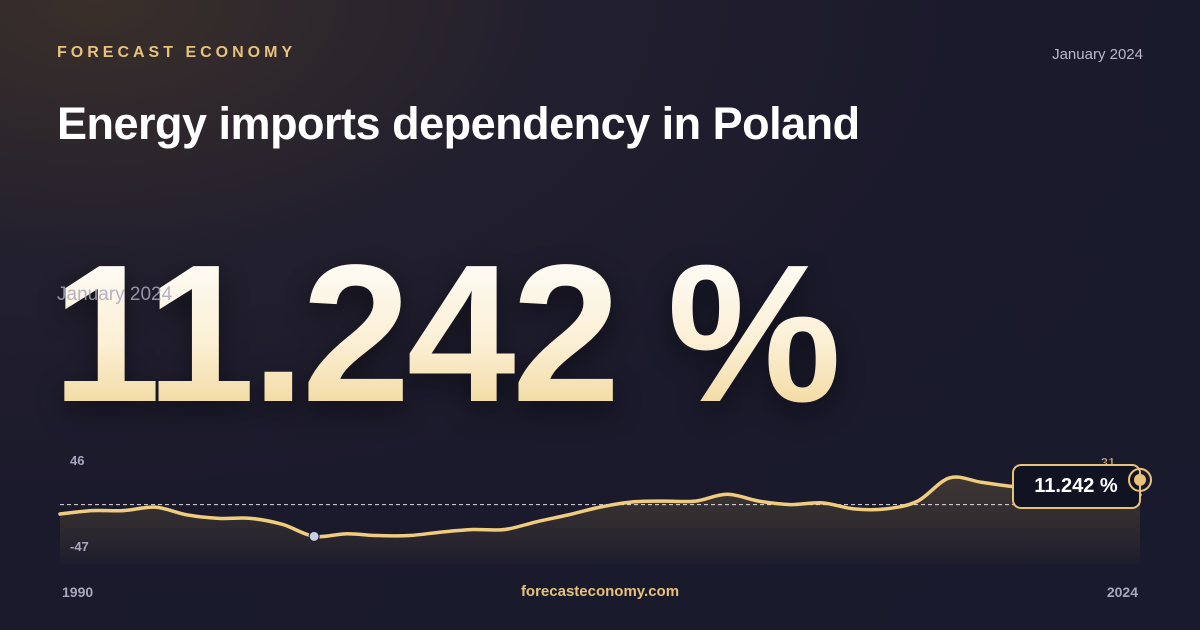  I want to click on headline-date: January 2024, so click(115, 294).